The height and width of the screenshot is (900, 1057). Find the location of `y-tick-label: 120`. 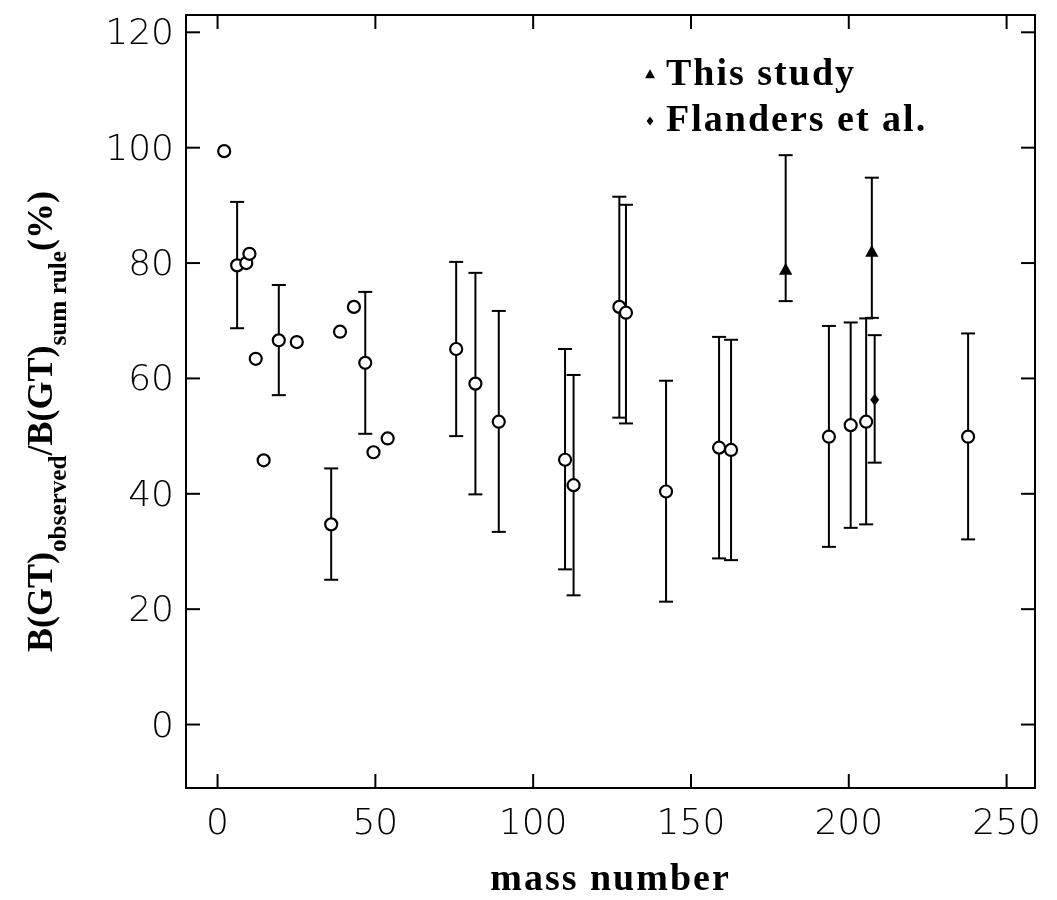

y-tick-label: 120 is located at coordinates (139, 32).